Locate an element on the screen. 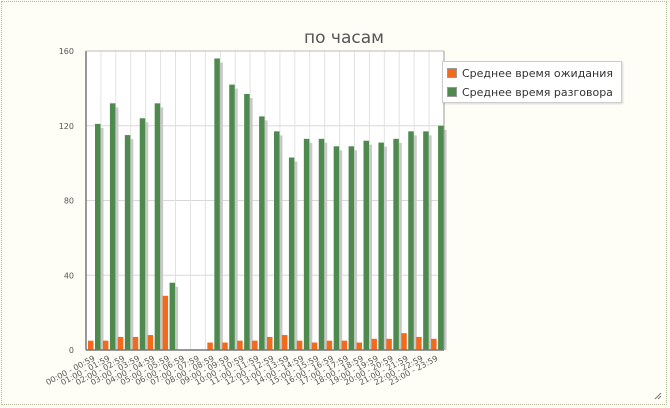 The image size is (670, 408). y-tick-label: 40 is located at coordinates (69, 275).